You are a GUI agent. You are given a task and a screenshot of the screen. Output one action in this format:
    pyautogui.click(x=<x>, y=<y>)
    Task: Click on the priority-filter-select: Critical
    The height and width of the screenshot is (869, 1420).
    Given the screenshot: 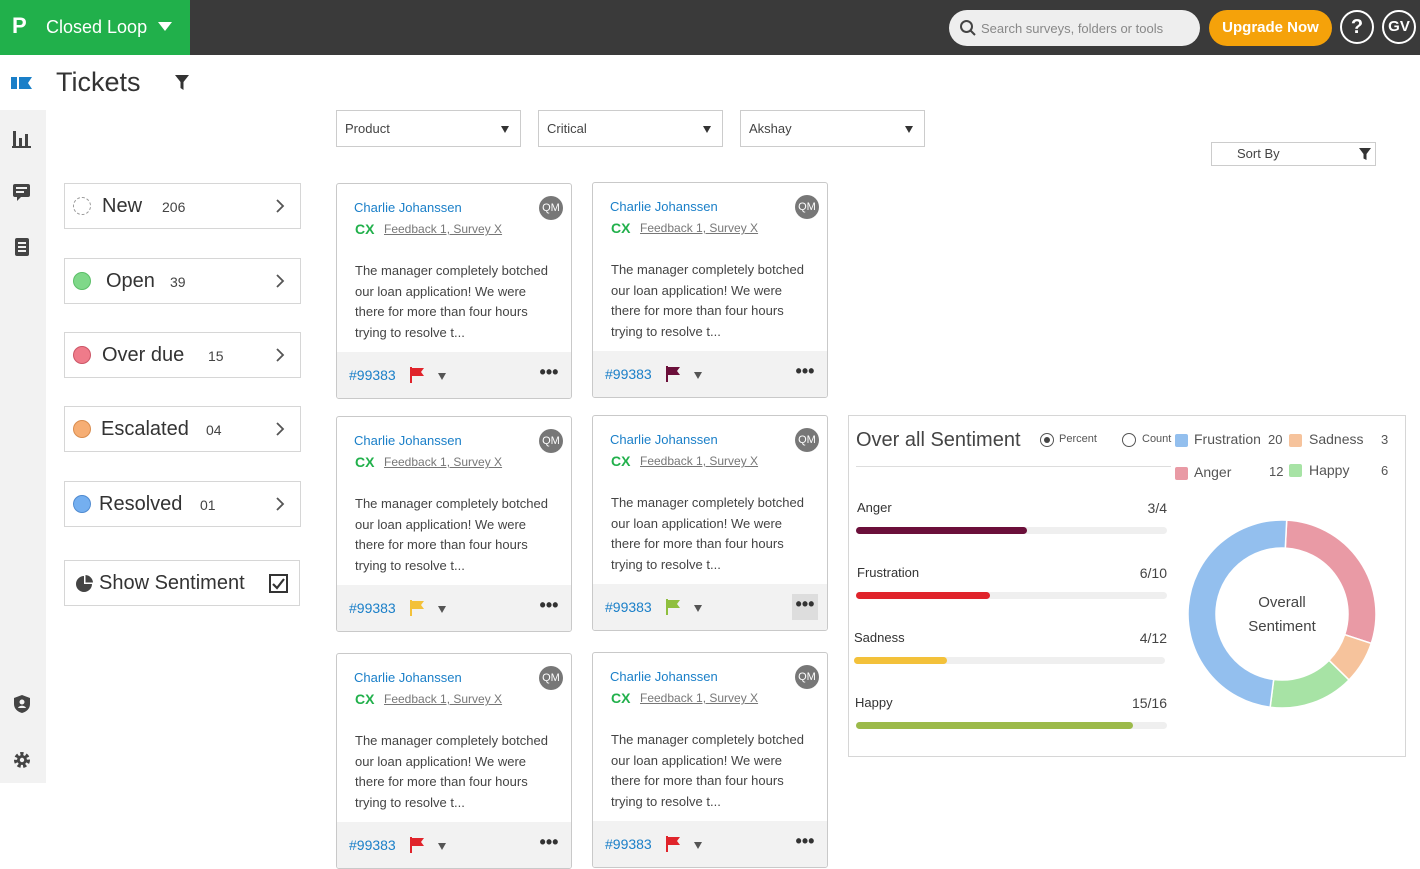 What is the action you would take?
    pyautogui.click(x=630, y=128)
    